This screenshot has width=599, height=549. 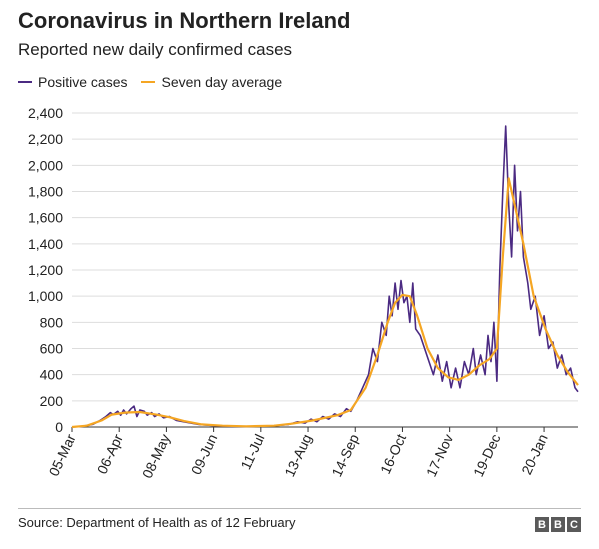 What do you see at coordinates (204, 455) in the screenshot?
I see `x-tick-label: 09-Jun` at bounding box center [204, 455].